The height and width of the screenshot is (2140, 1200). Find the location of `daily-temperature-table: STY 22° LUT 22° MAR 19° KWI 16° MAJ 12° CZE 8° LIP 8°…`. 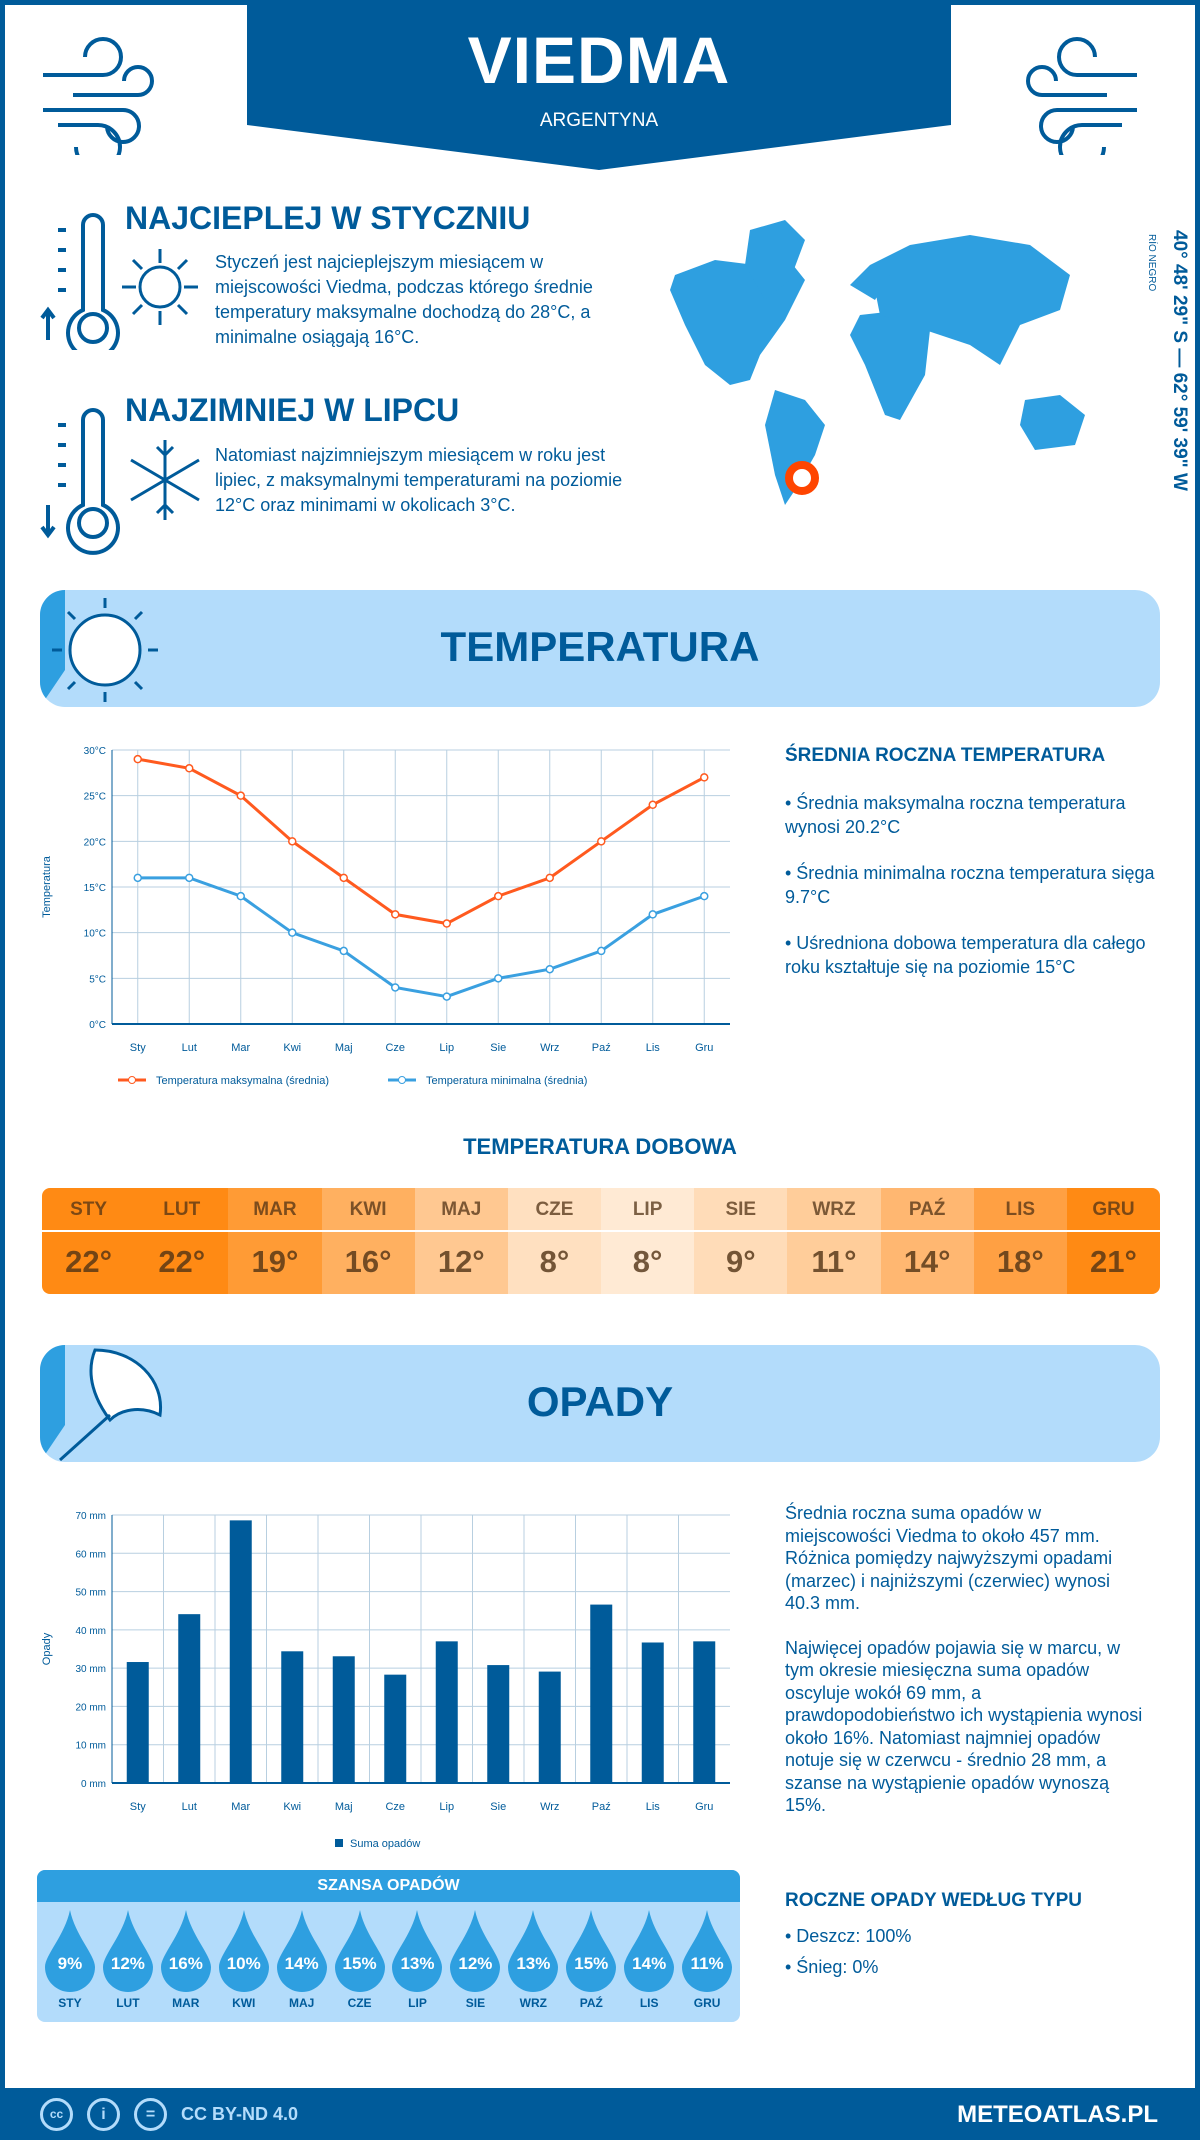

daily-temperature-table: STY 22° LUT 22° MAR 19° KWI 16° MAJ 12° CZE 8° LIP 8°… is located at coordinates (601, 1241).